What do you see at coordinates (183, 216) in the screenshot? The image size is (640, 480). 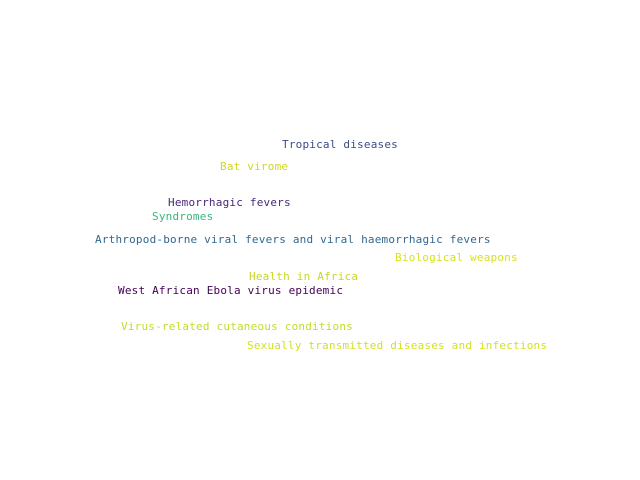 I see `word-syndromes: Syndromes` at bounding box center [183, 216].